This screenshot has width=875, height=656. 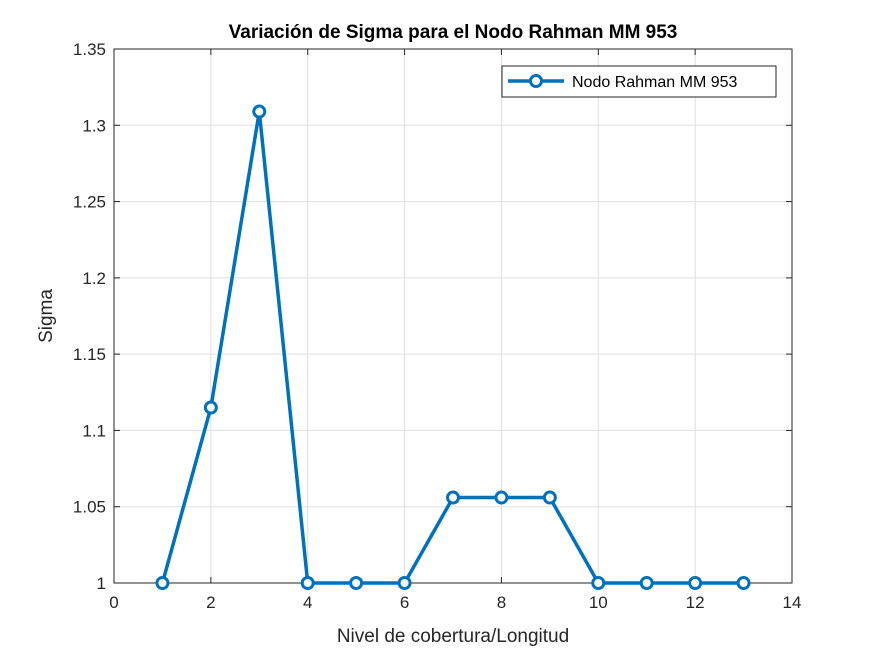 I want to click on y-tick-label: 1.2, so click(x=94, y=278).